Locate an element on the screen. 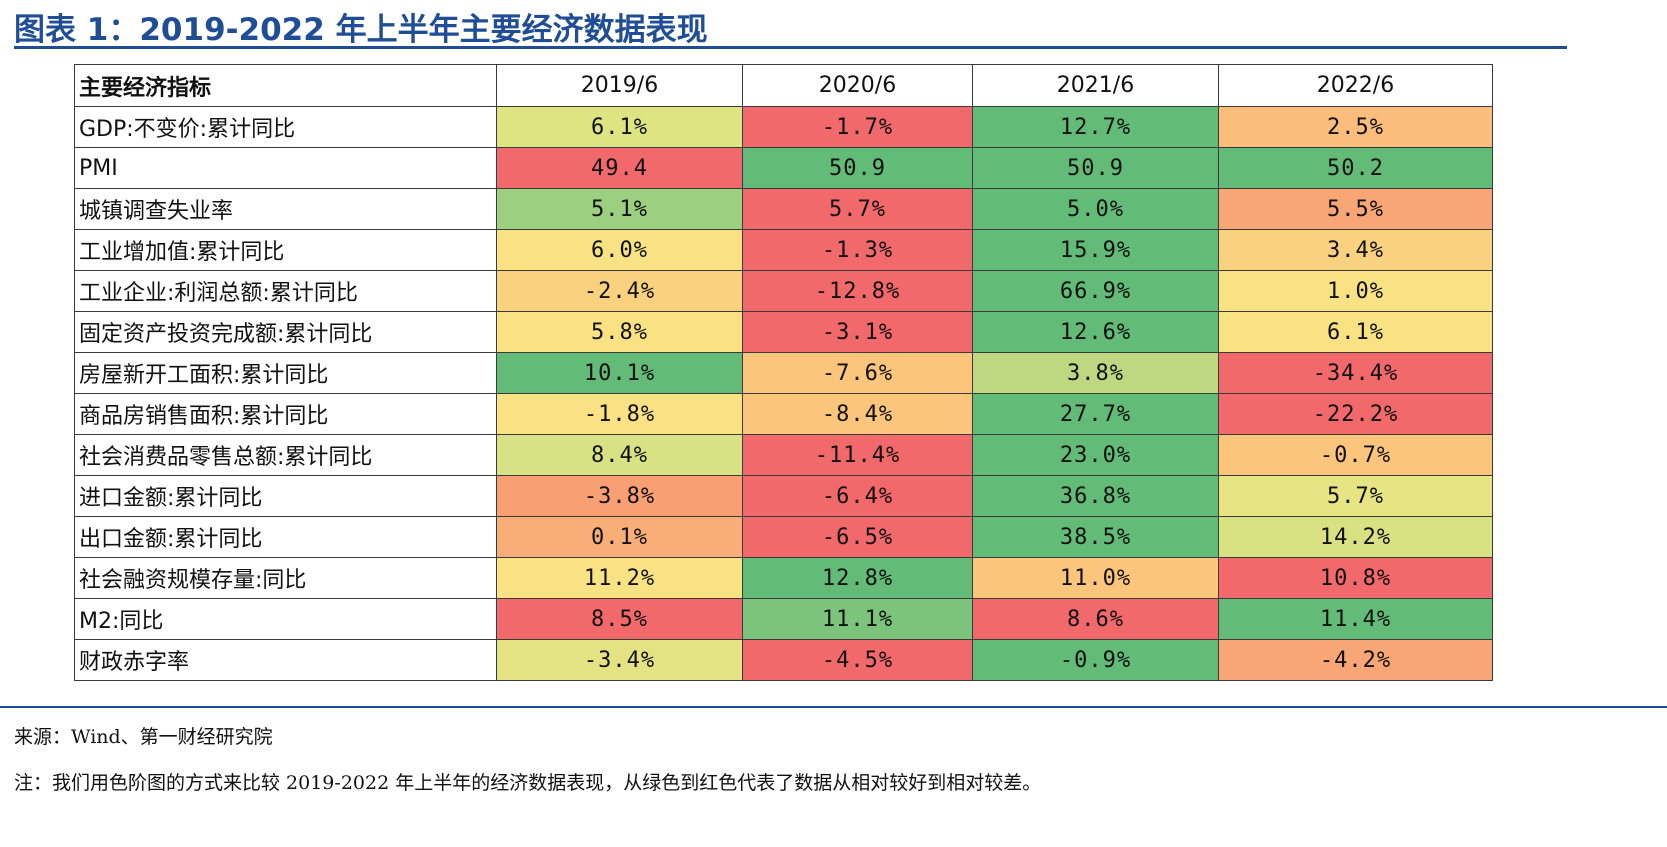 Image resolution: width=1667 pixels, height=847 pixels. indicator-label: GDP:不变价:累计同比 is located at coordinates (285, 127).